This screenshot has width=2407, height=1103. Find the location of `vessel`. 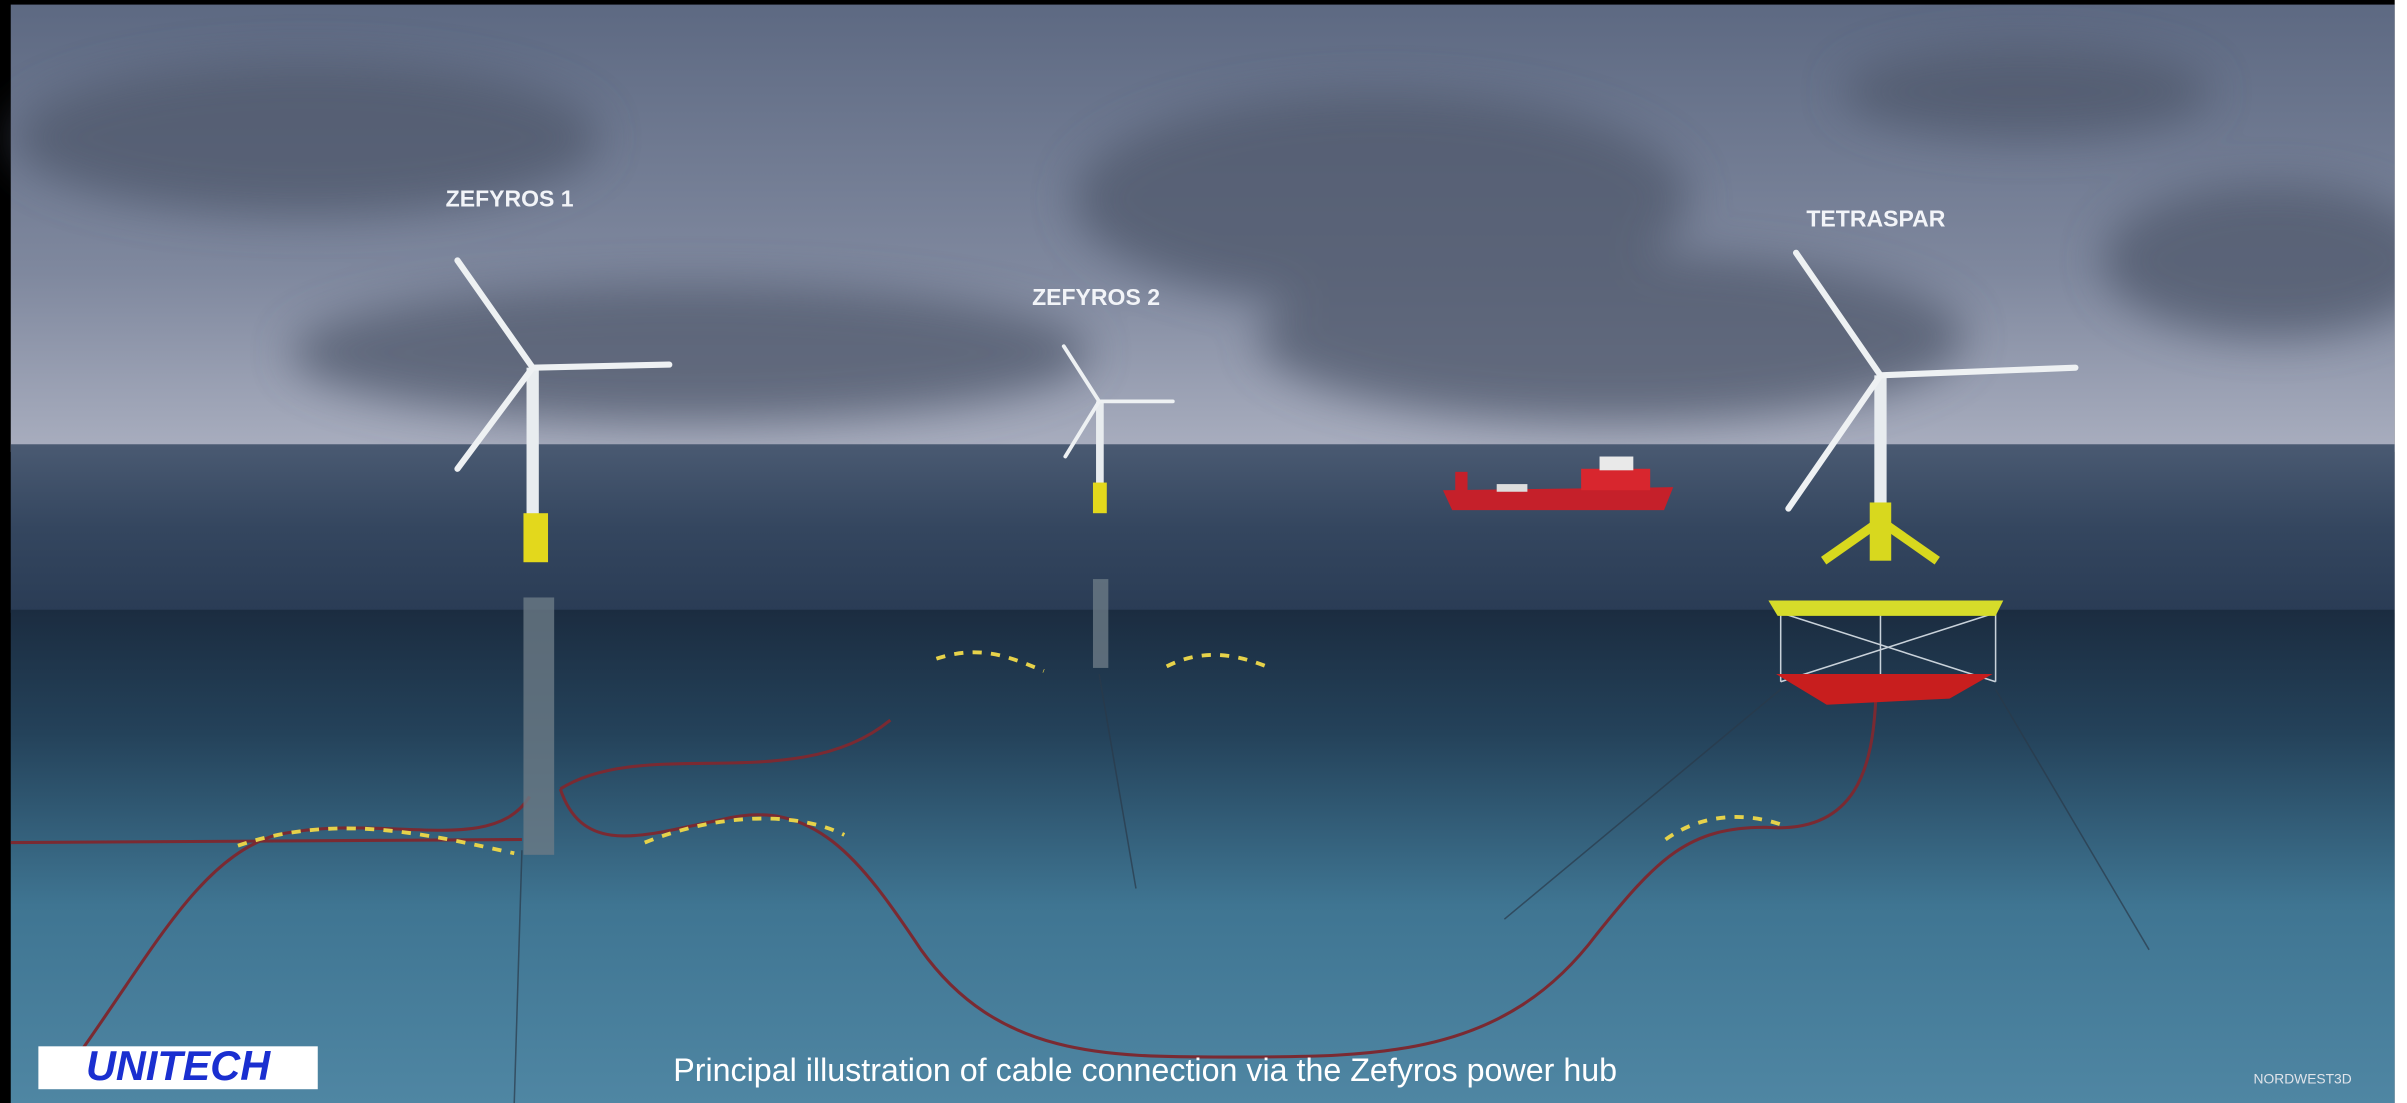

vessel is located at coordinates (1558, 483).